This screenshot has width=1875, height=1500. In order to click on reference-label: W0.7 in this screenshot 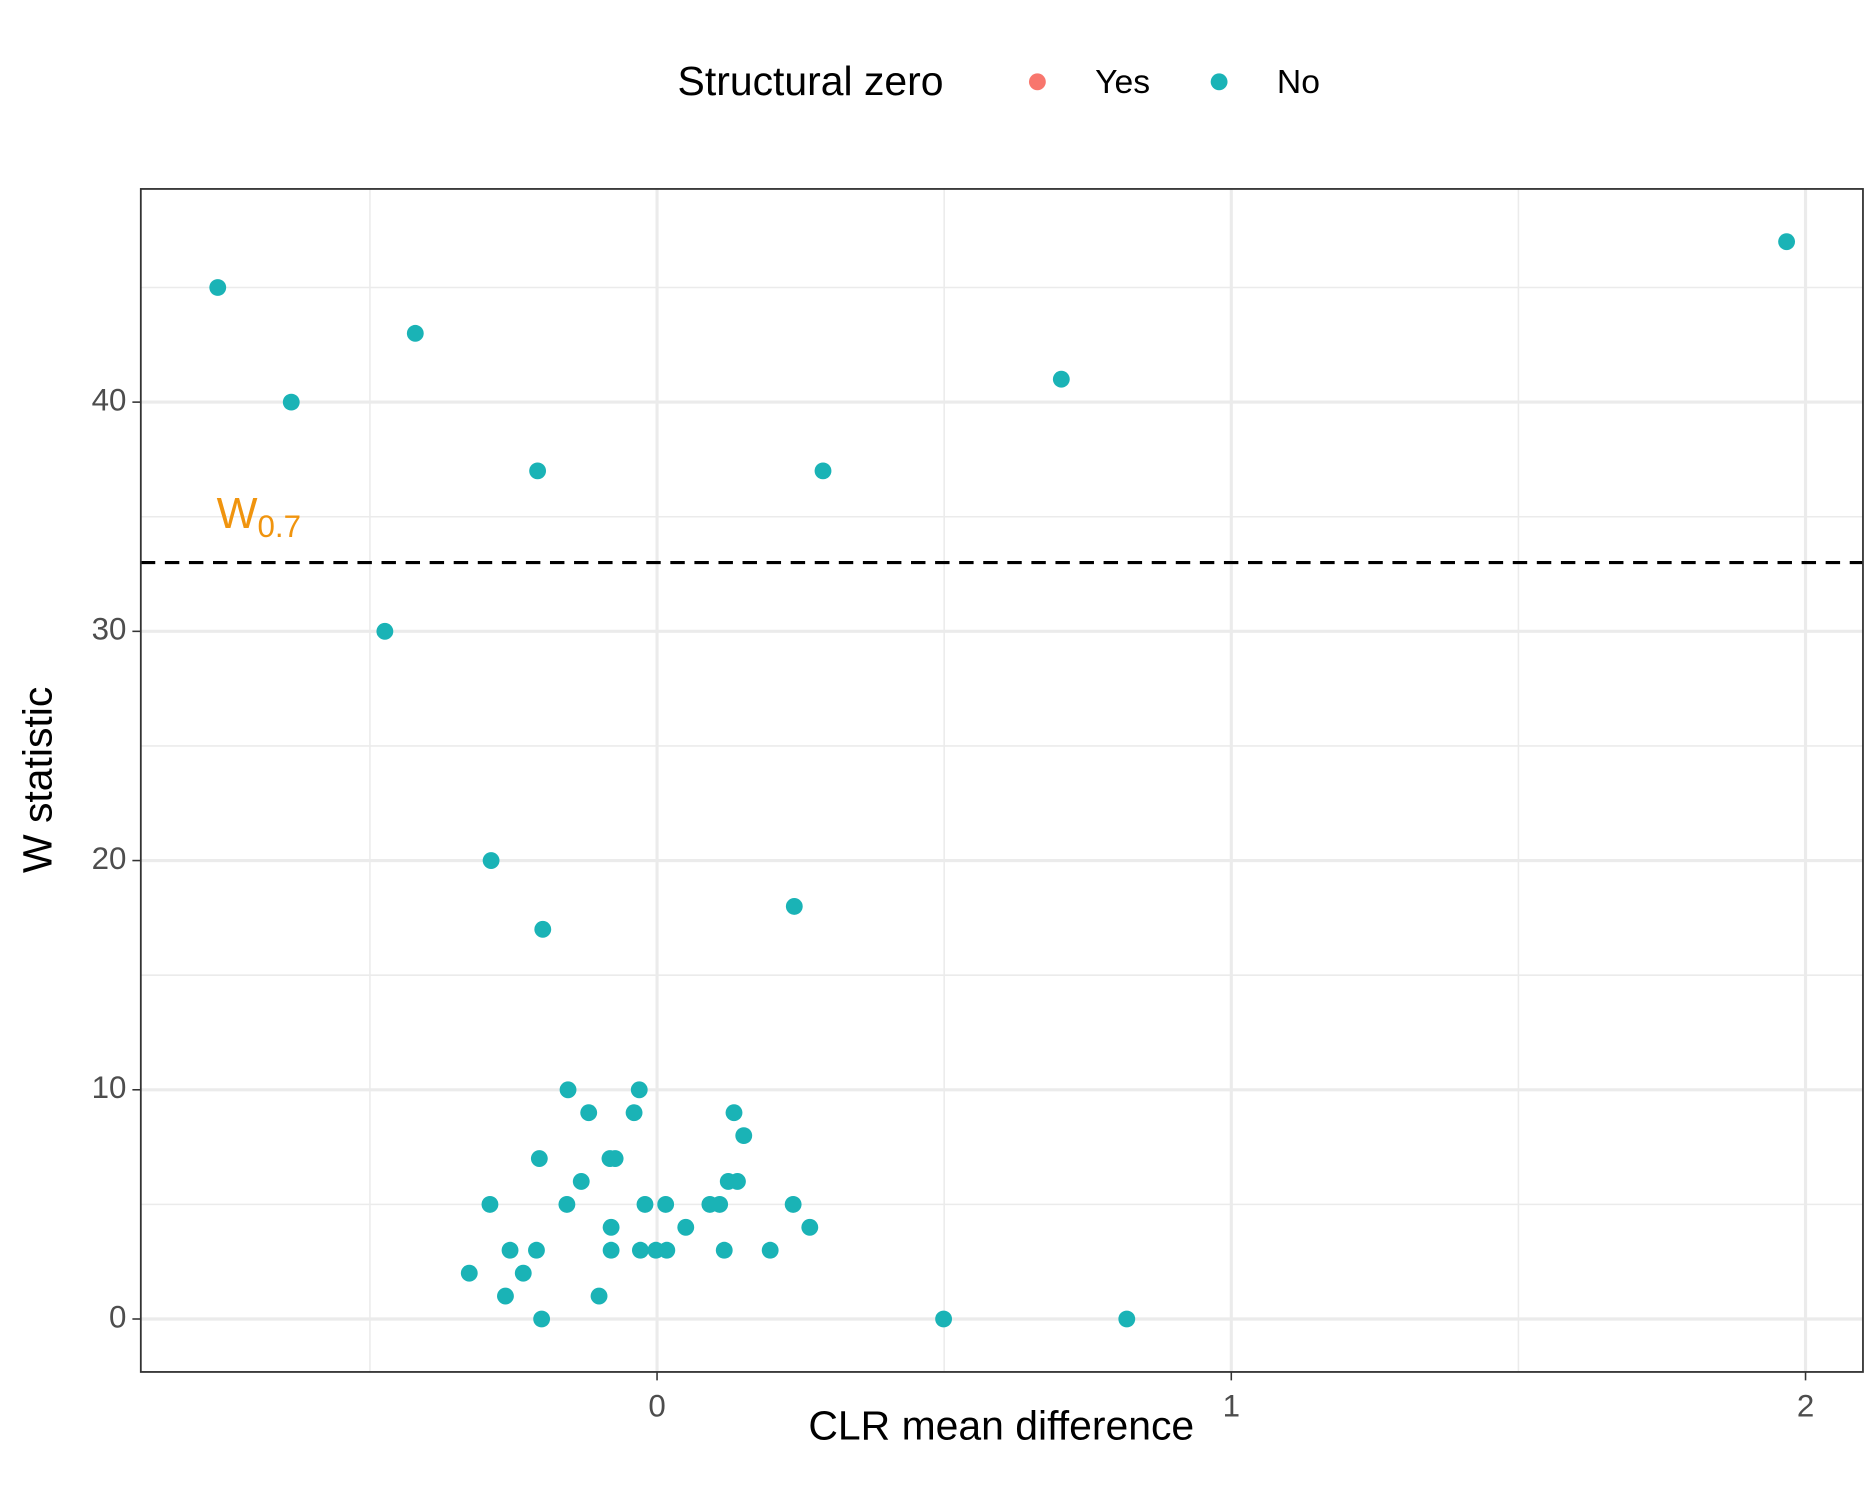, I will do `click(259, 517)`.